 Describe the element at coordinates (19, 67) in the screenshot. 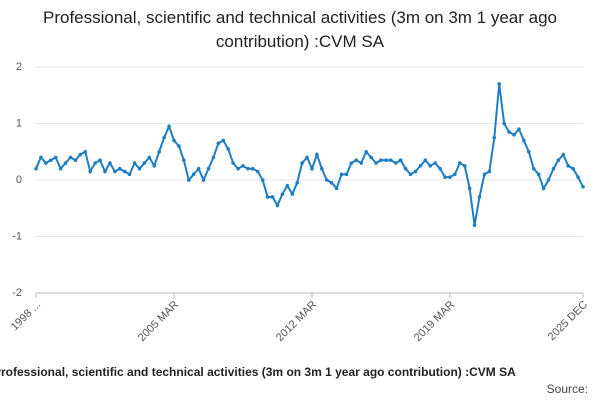

I see `y-tick-label: 2` at that location.